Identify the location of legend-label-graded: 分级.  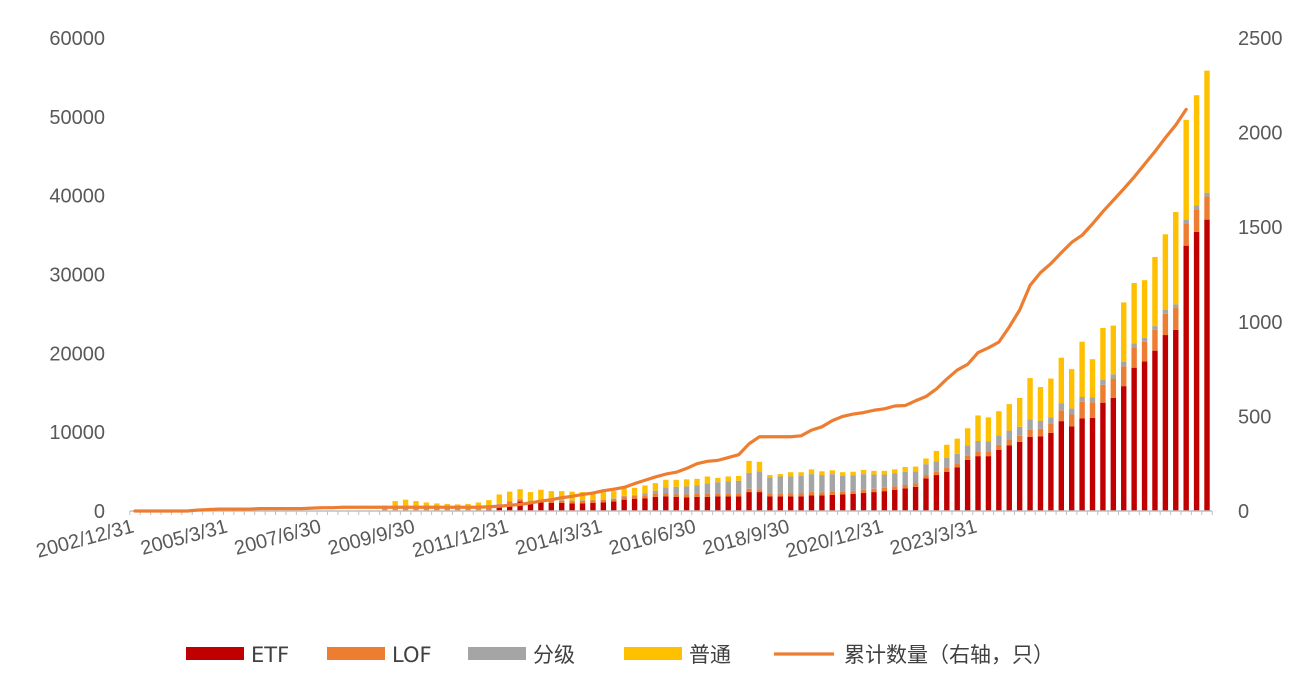
(554, 655).